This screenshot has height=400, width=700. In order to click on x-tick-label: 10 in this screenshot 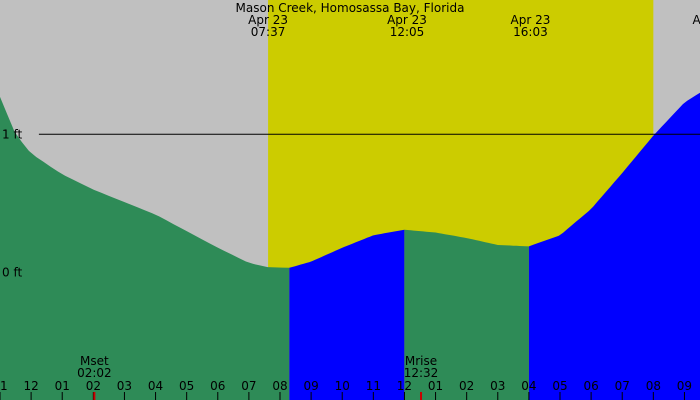, I will do `click(342, 386)`.